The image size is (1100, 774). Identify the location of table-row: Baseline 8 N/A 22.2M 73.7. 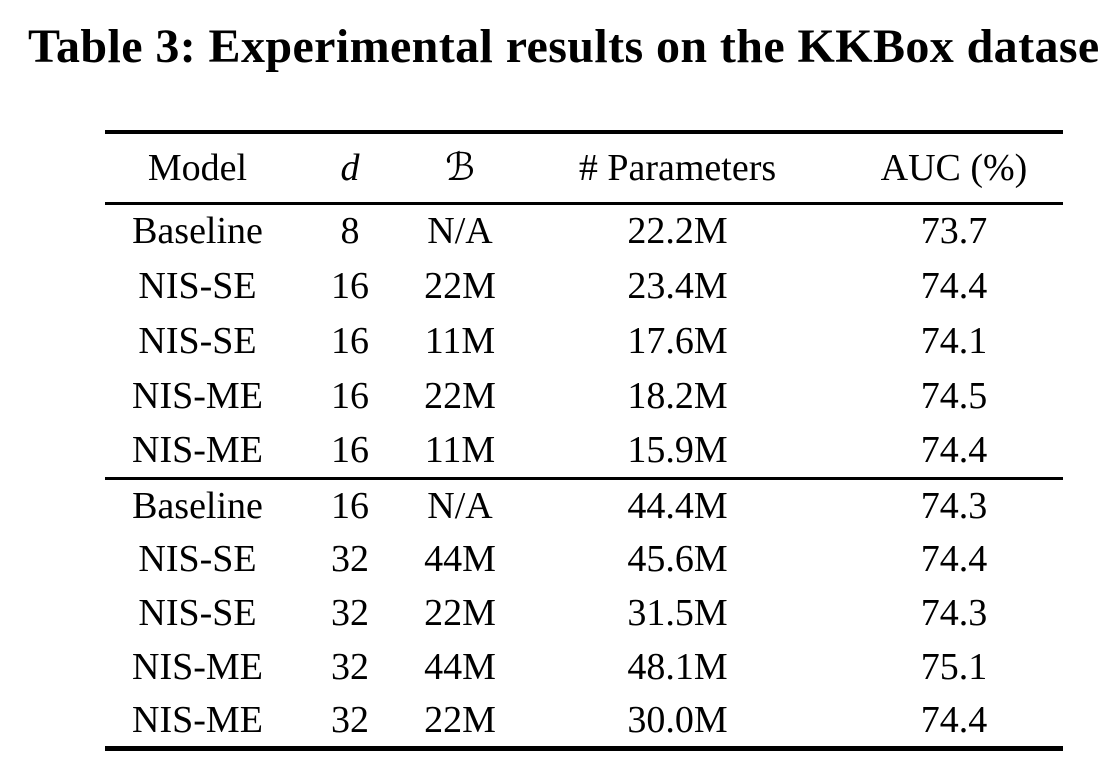
(584, 230).